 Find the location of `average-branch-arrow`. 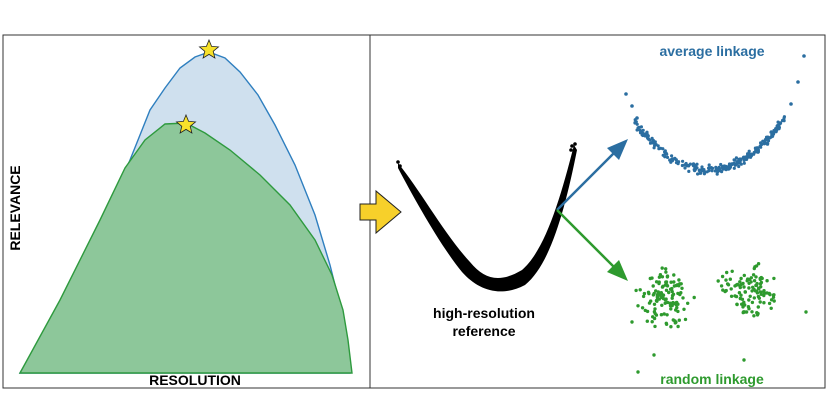

average-branch-arrow is located at coordinates (592, 175).